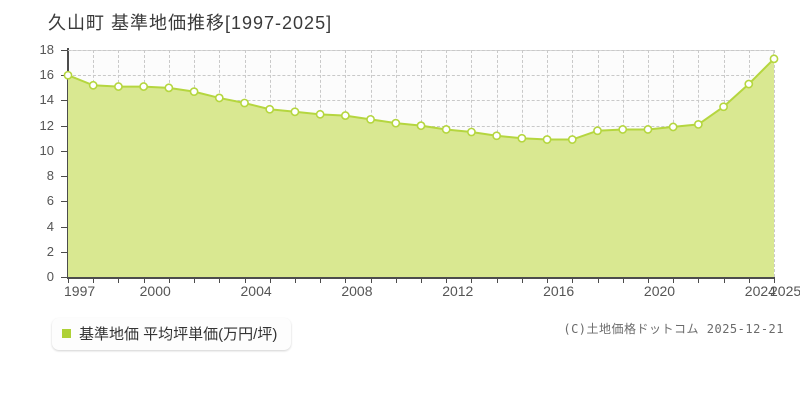 The height and width of the screenshot is (400, 800). Describe the element at coordinates (471, 132) in the screenshot. I see `data-point-2013` at that location.